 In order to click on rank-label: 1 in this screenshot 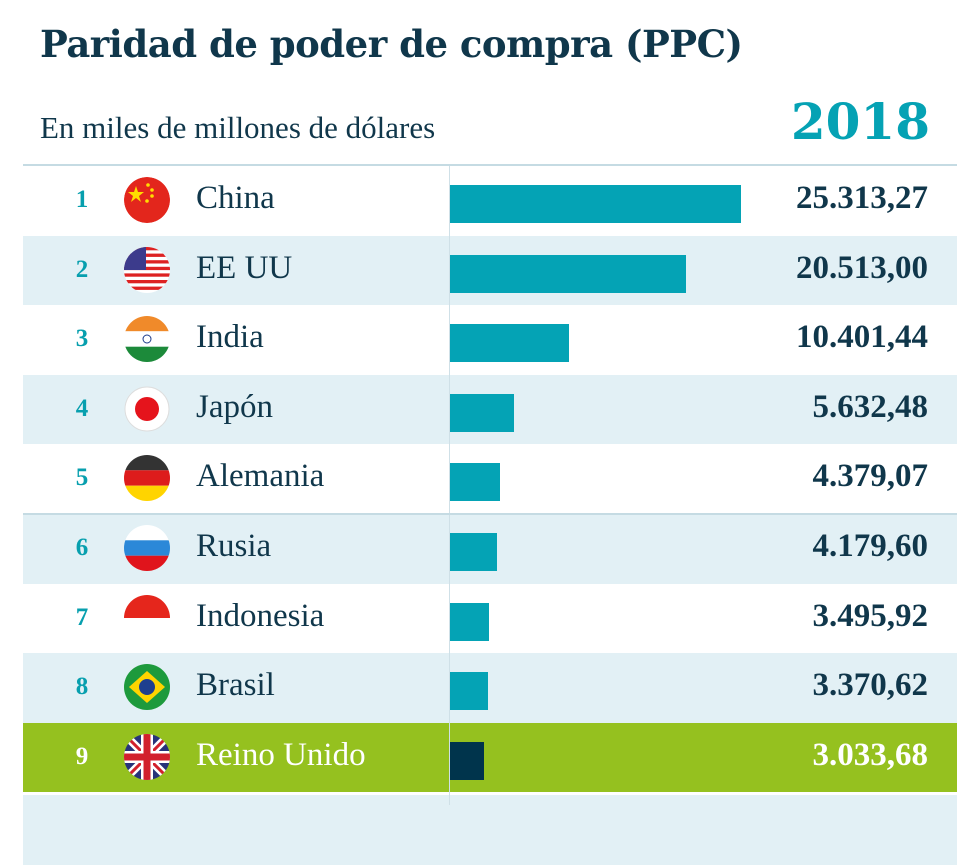, I will do `click(82, 199)`.